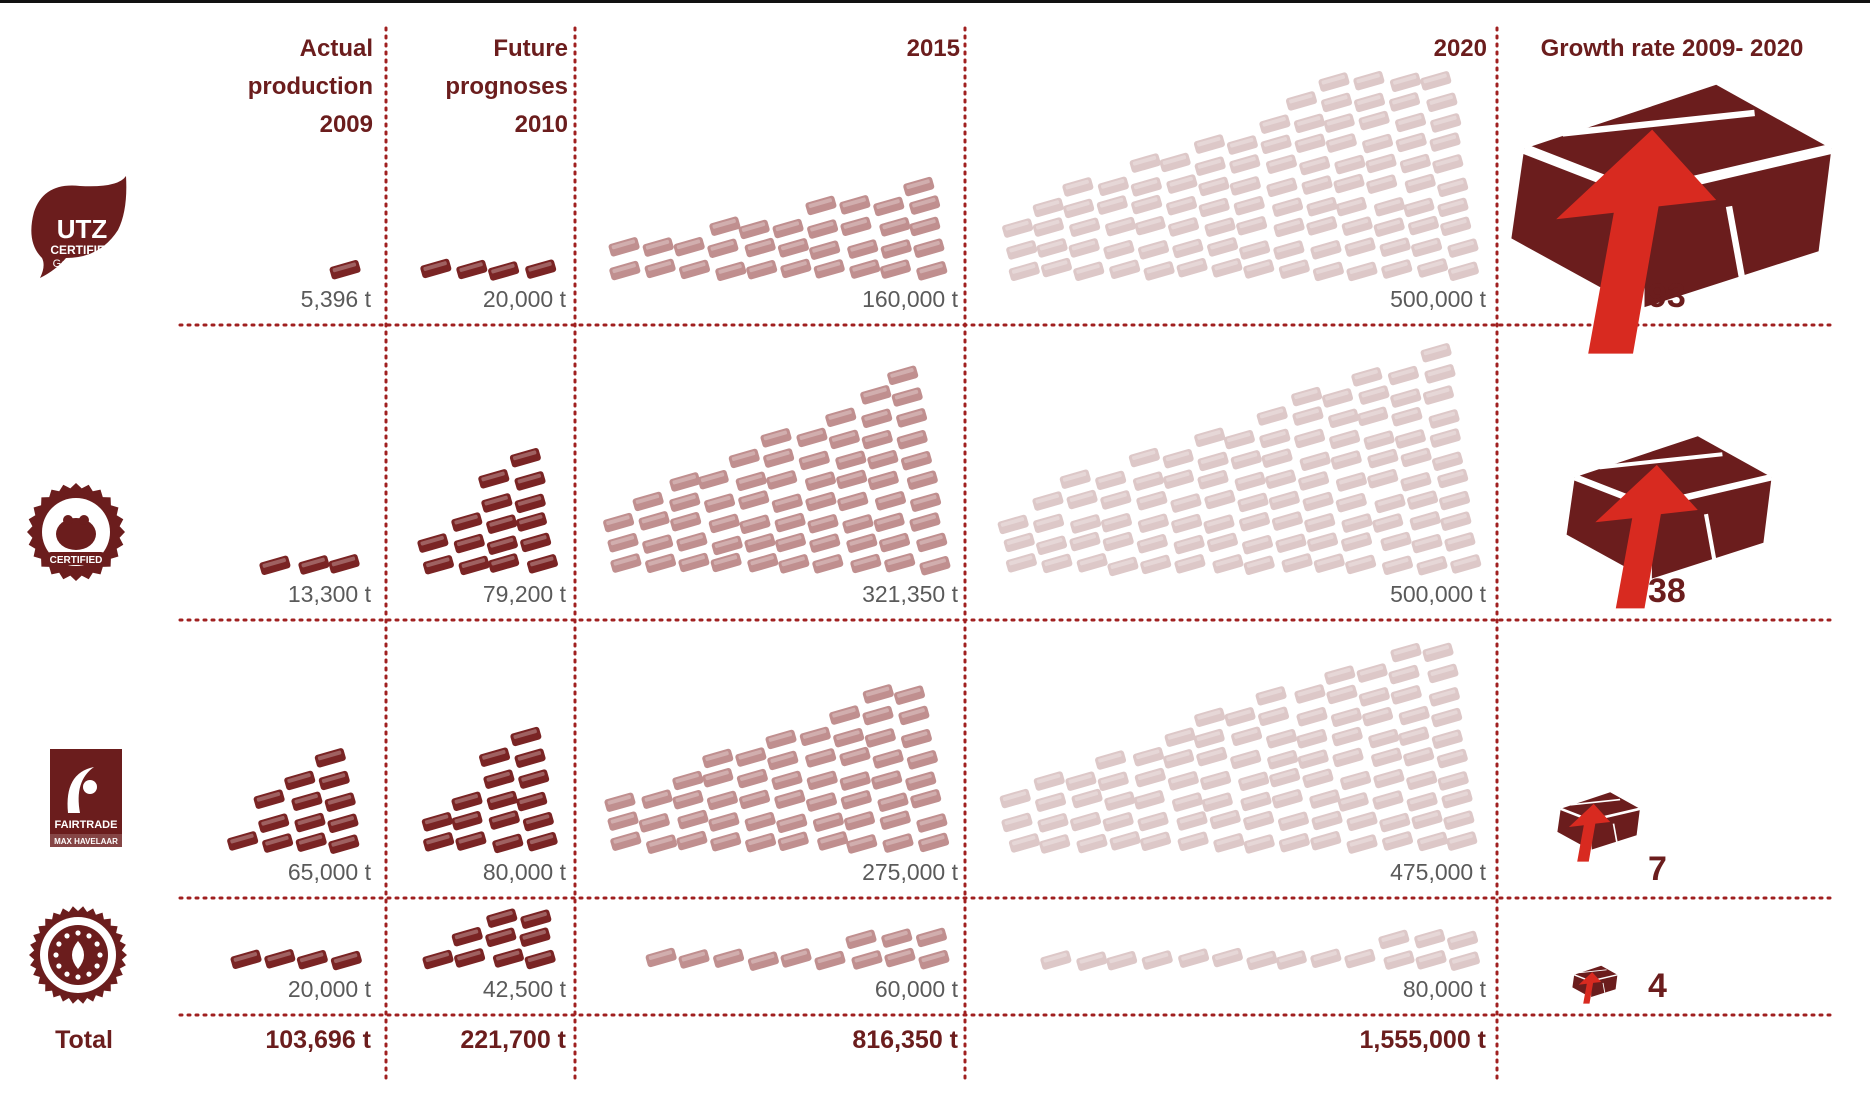  Describe the element at coordinates (312, 960) in the screenshot. I see `bar-r4-c1` at that location.